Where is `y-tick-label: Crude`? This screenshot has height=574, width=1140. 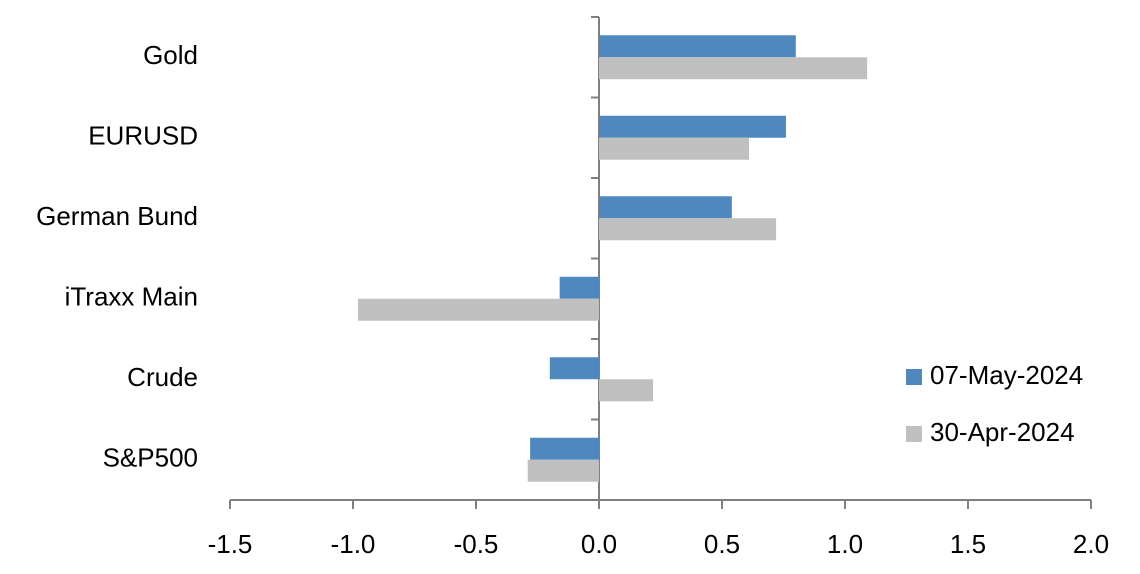
y-tick-label: Crude is located at coordinates (162, 377).